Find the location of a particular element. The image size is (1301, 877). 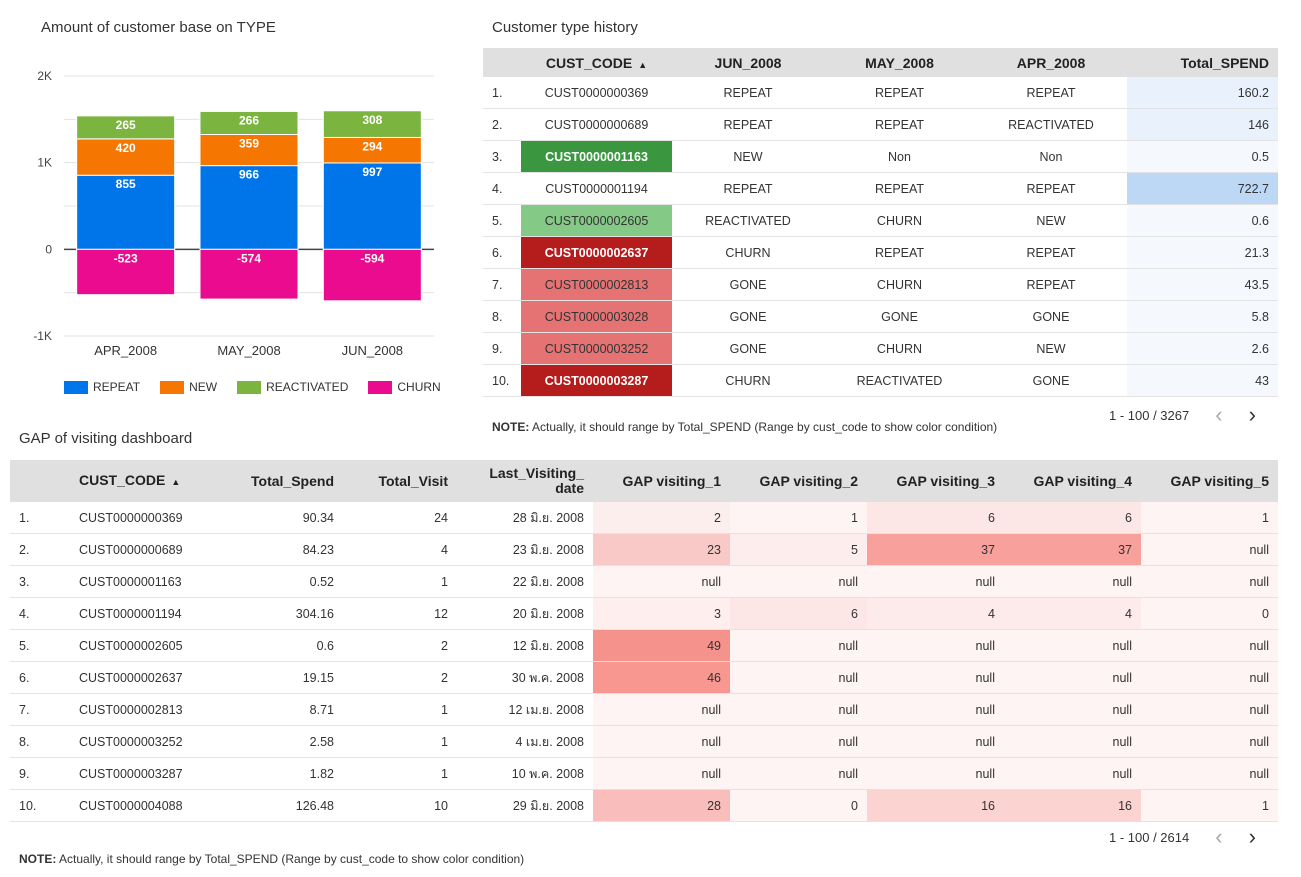

table-row: 6. CUST0000002637 CHURN REPEAT REPEAT 21.3 is located at coordinates (880, 252).